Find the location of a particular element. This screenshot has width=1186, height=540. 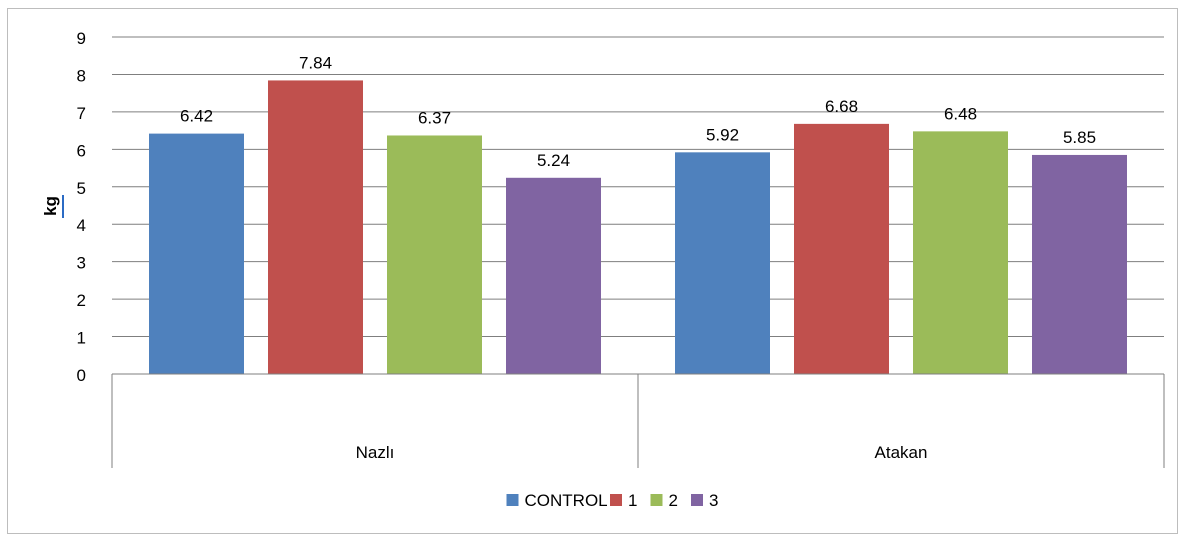

legend-label: CONTROL is located at coordinates (566, 500).